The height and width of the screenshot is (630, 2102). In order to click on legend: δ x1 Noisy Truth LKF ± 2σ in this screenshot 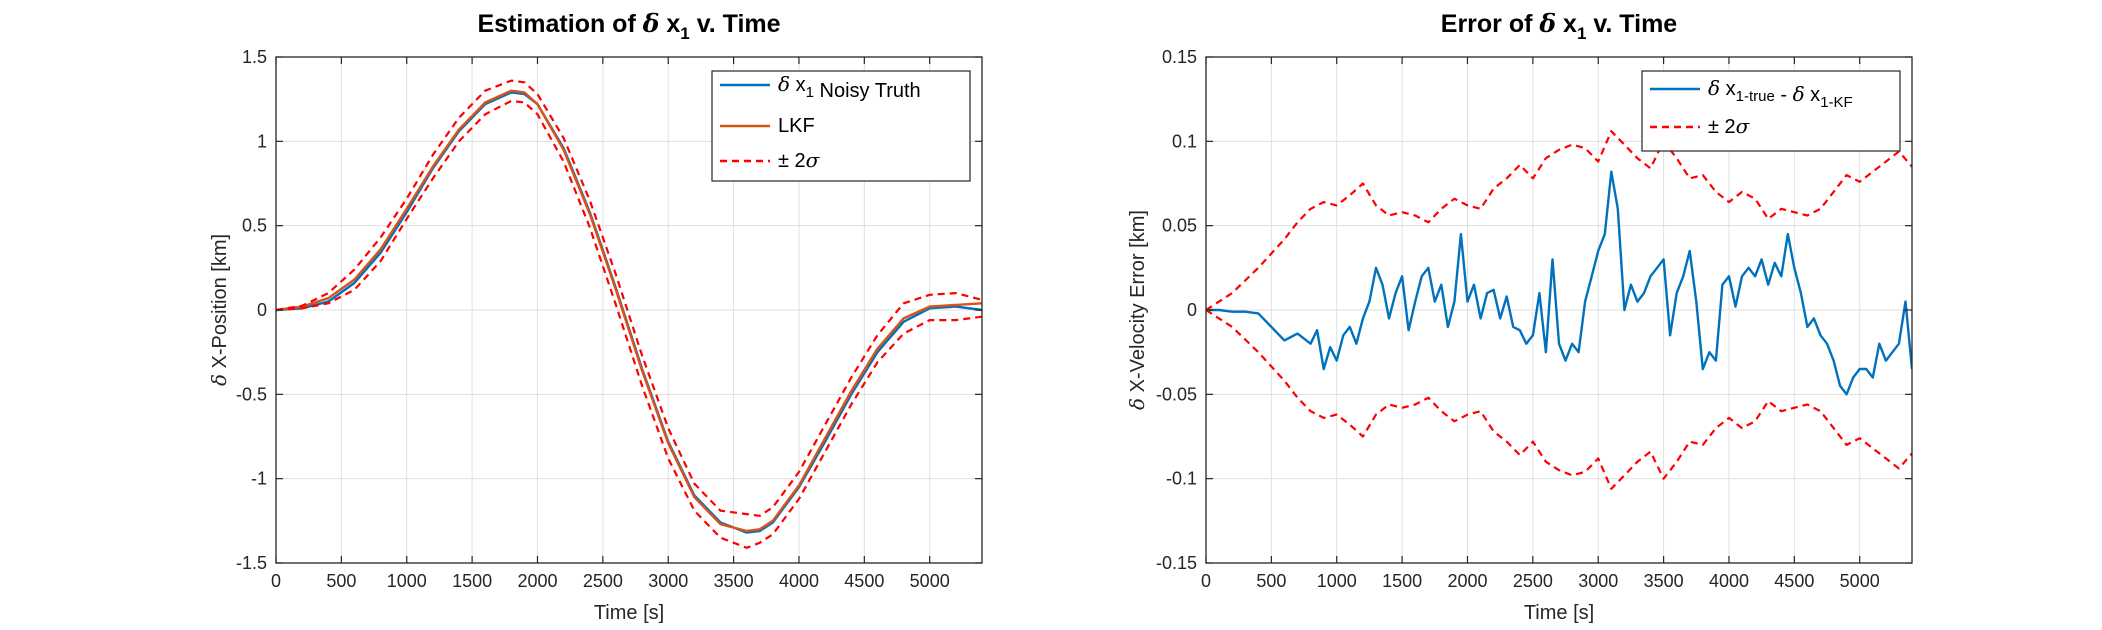, I will do `click(841, 126)`.